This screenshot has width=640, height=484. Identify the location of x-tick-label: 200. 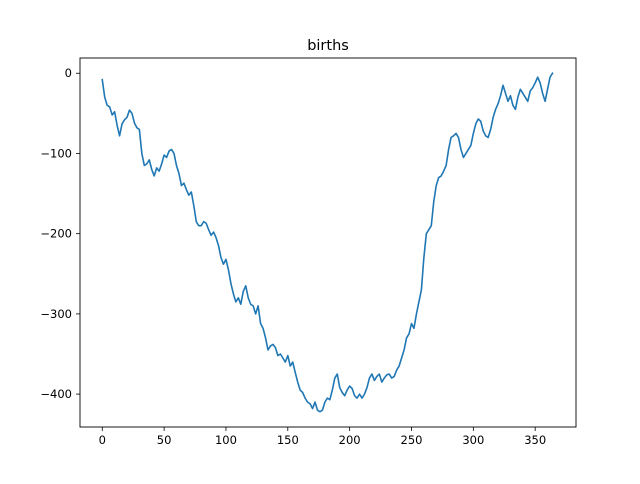
(350, 440).